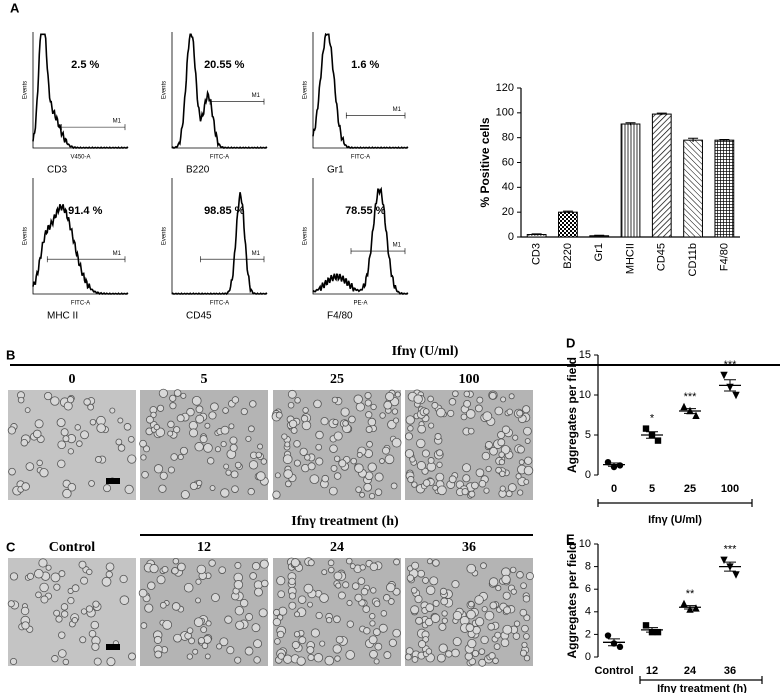 The height and width of the screenshot is (693, 784). What do you see at coordinates (652, 489) in the screenshot?
I see `x-tick-label: 5` at bounding box center [652, 489].